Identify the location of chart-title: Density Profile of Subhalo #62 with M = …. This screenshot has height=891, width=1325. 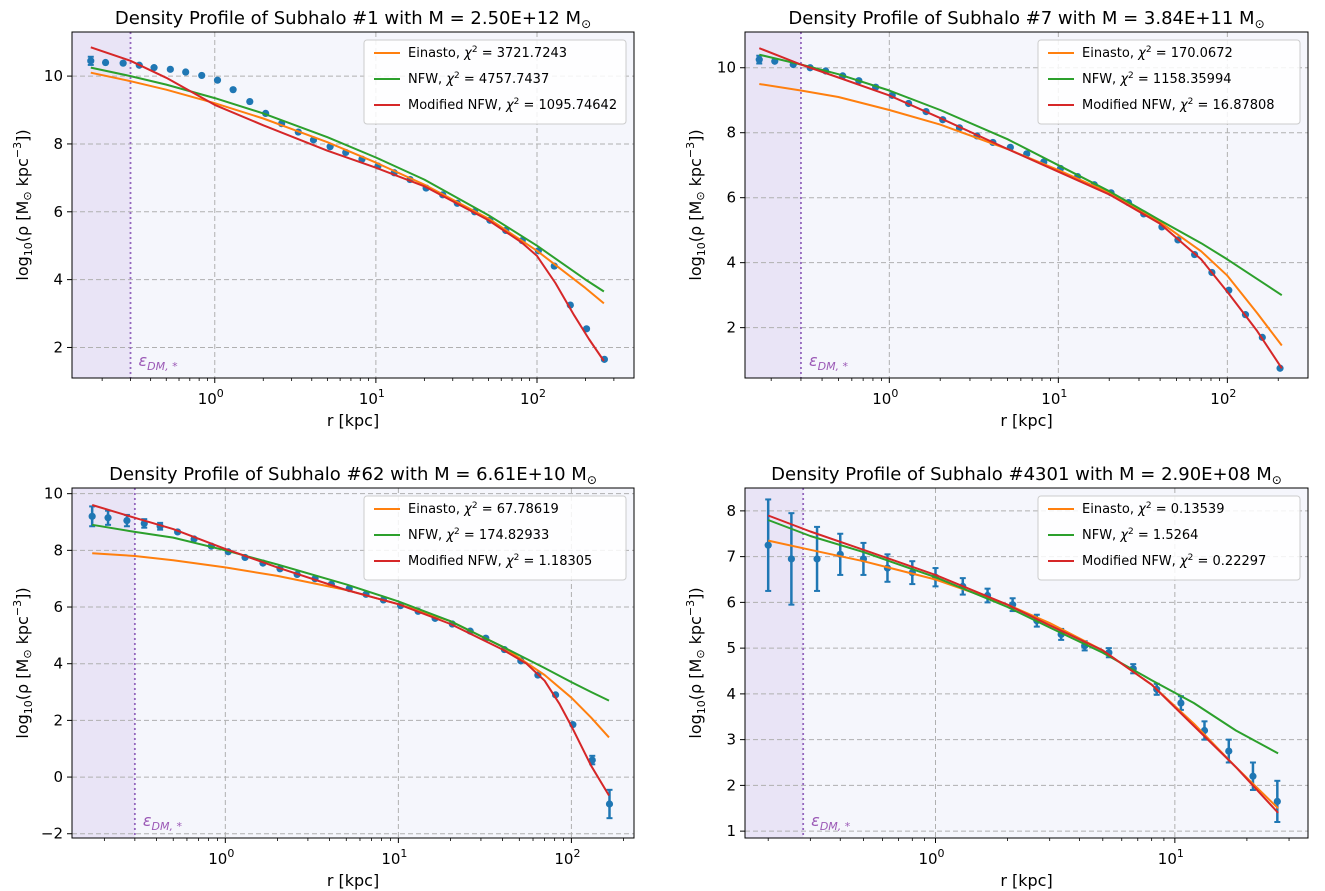
(353, 475).